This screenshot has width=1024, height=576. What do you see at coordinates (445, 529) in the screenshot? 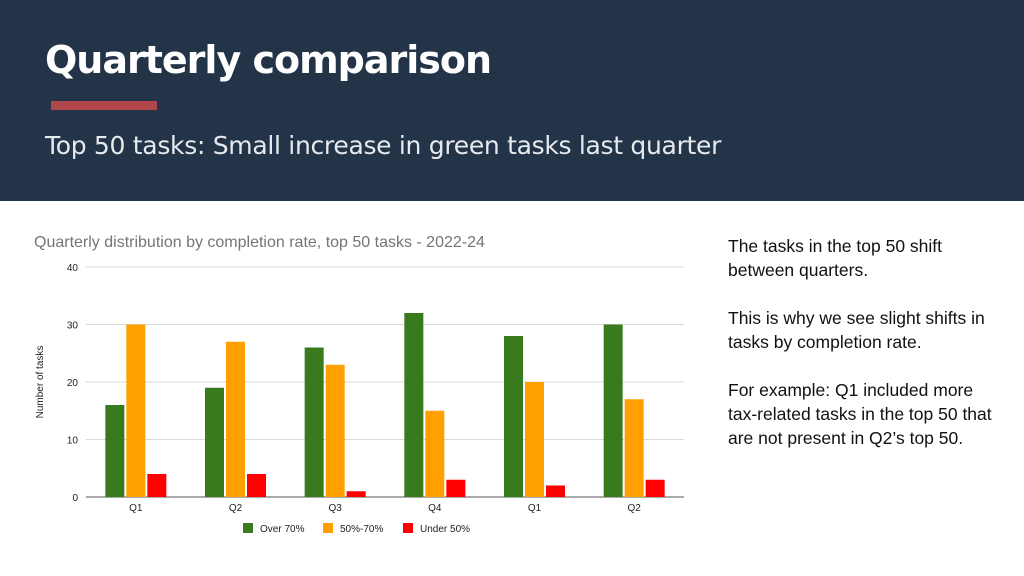
I see `legend-label: Under 50%` at bounding box center [445, 529].